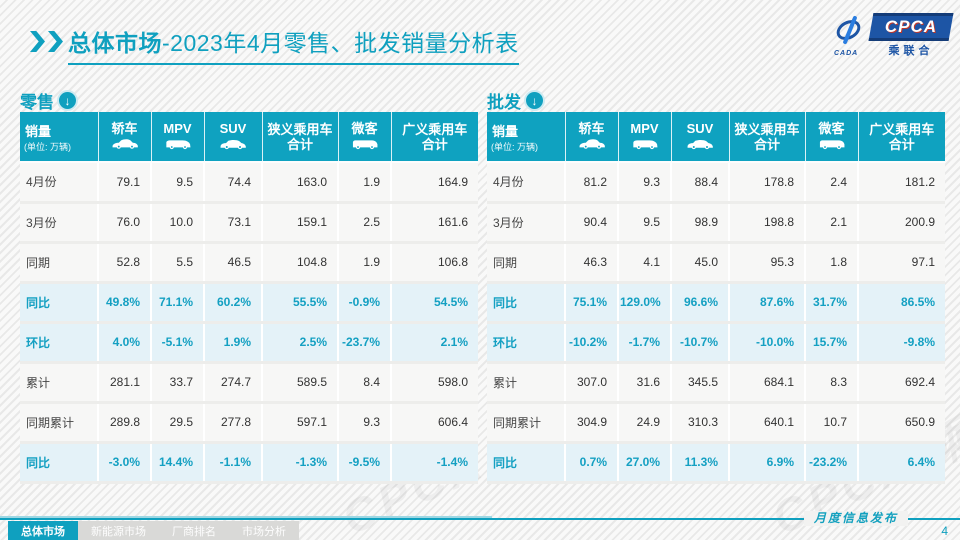 The width and height of the screenshot is (960, 540). What do you see at coordinates (178, 383) in the screenshot?
I see `value-cell: 33.7` at bounding box center [178, 383].